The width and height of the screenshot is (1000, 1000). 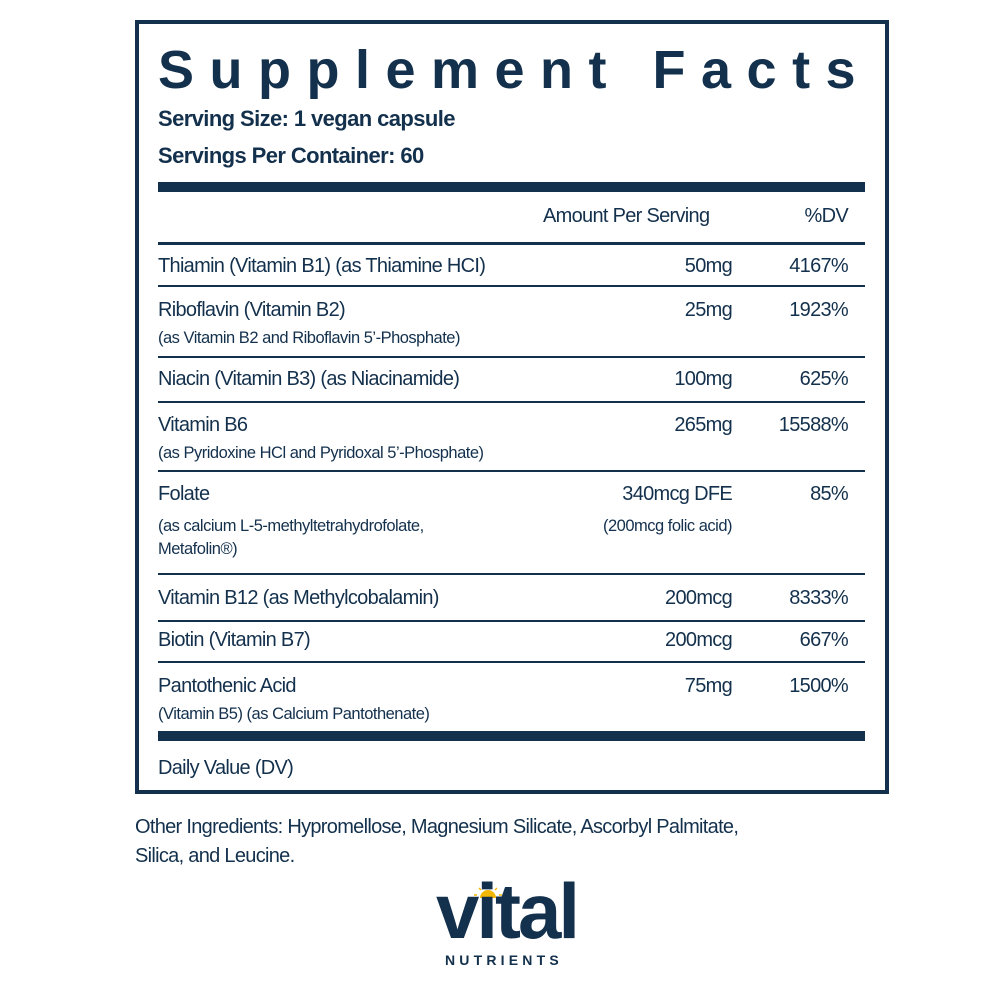 What do you see at coordinates (252, 310) in the screenshot?
I see `nutrient-name: Riboflavin (Vitamin B2)` at bounding box center [252, 310].